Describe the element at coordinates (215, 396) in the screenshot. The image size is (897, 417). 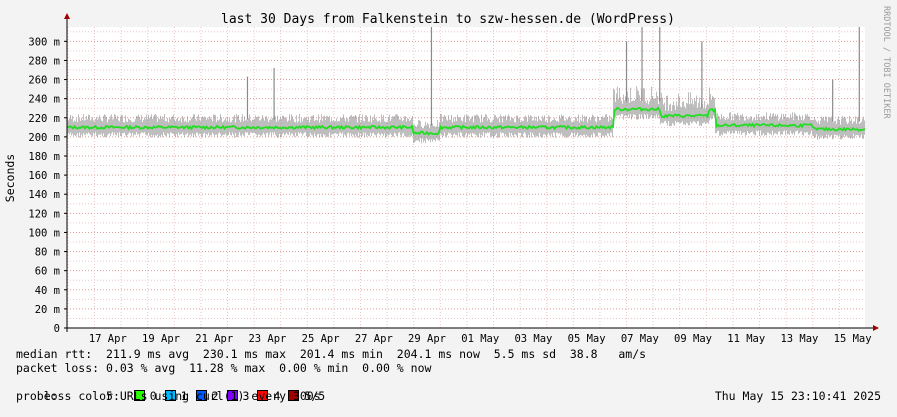
I see `loss-color-value: 2` at that location.